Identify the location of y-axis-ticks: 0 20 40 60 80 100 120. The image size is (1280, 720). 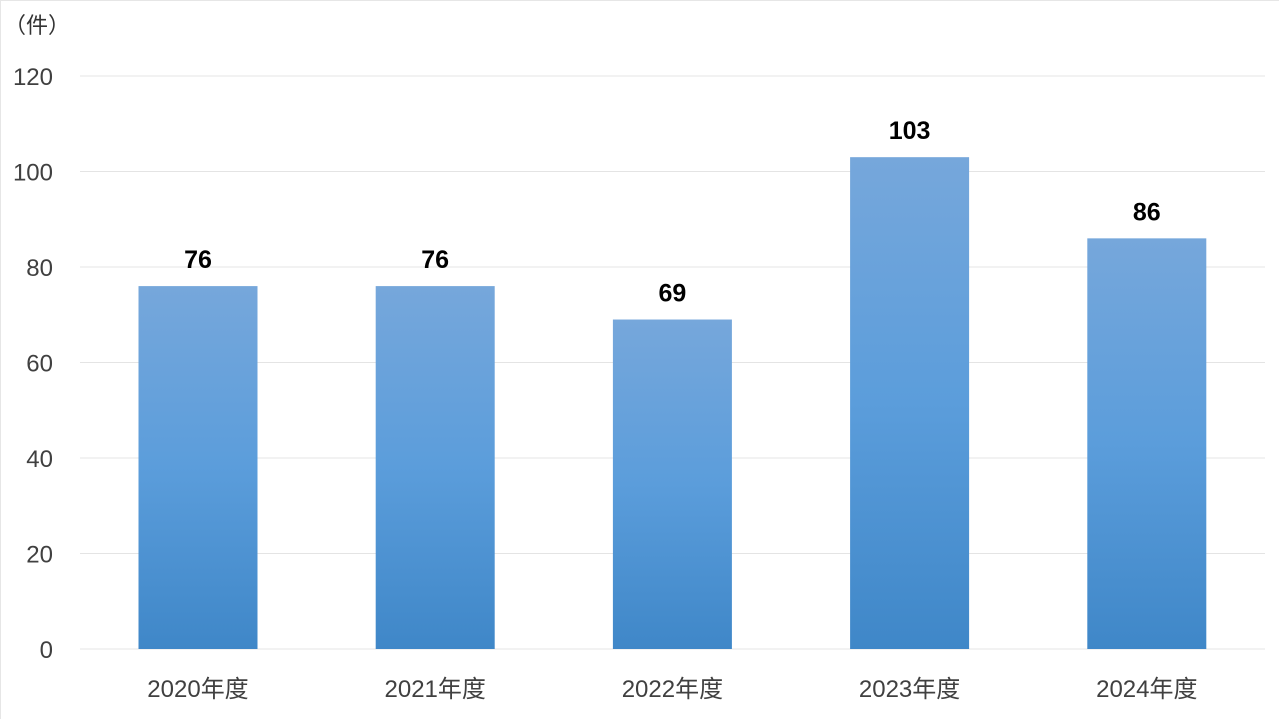
(33, 364).